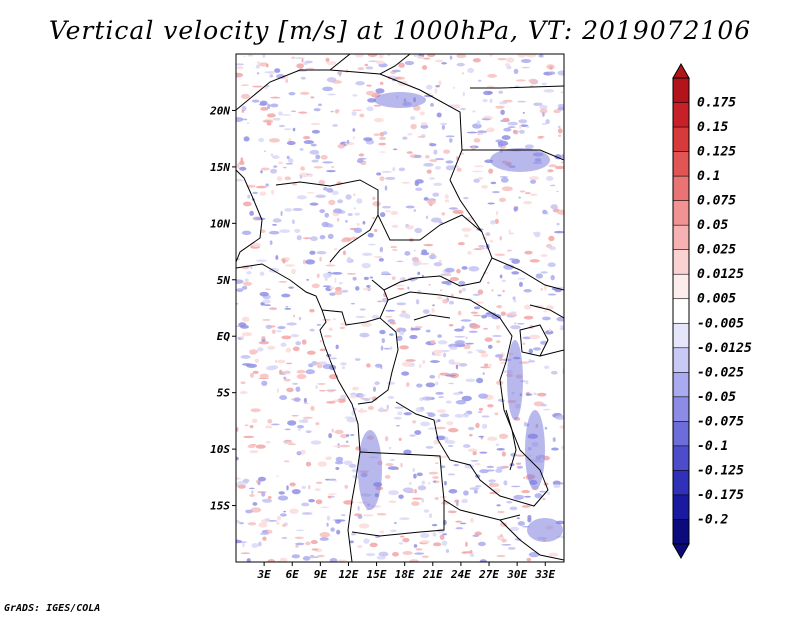 The height and width of the screenshot is (618, 800). What do you see at coordinates (712, 127) in the screenshot?
I see `colorbar-label: 0.15` at bounding box center [712, 127].